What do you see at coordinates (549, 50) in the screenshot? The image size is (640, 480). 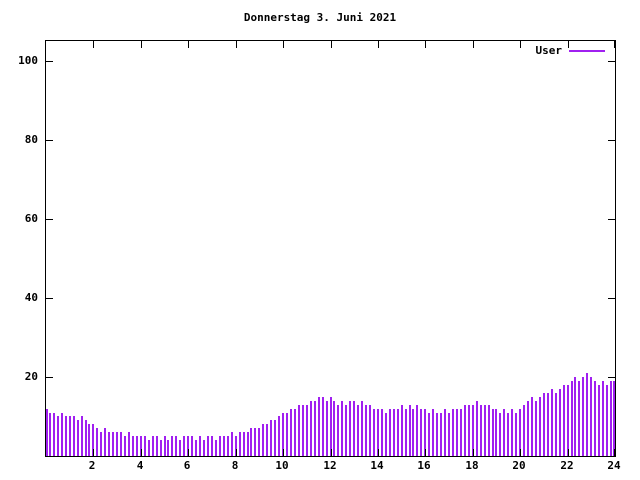 I see `legend-label: User` at bounding box center [549, 50].